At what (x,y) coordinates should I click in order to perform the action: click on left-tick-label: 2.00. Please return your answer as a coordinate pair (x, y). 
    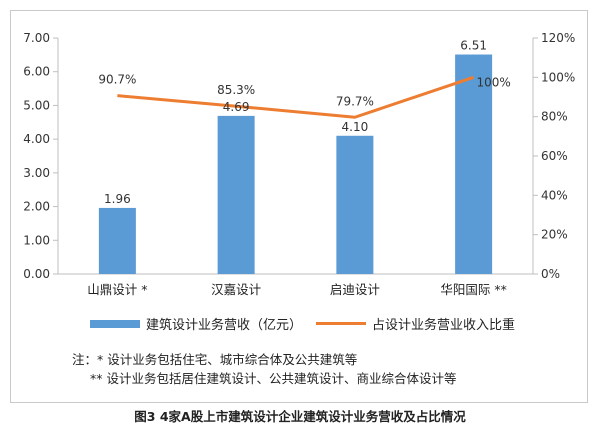
    Looking at the image, I should click on (36, 207).